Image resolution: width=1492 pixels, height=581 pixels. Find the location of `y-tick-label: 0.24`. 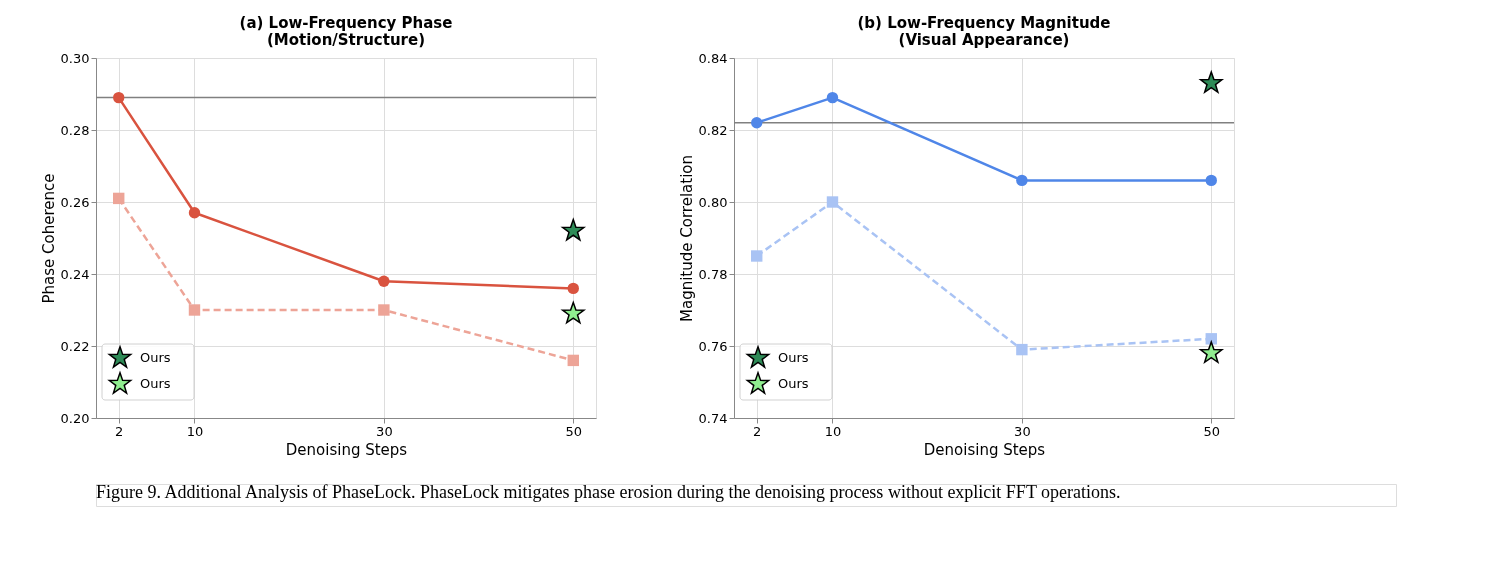

y-tick-label: 0.24 is located at coordinates (75, 274).